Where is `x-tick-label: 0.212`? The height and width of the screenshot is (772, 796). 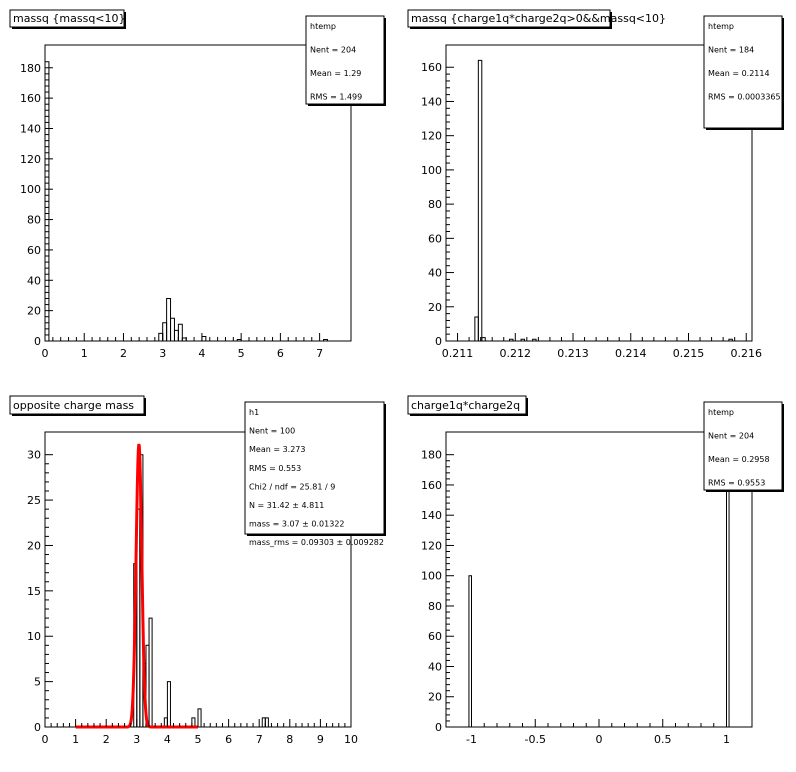 x-tick-label: 0.212 is located at coordinates (516, 353).